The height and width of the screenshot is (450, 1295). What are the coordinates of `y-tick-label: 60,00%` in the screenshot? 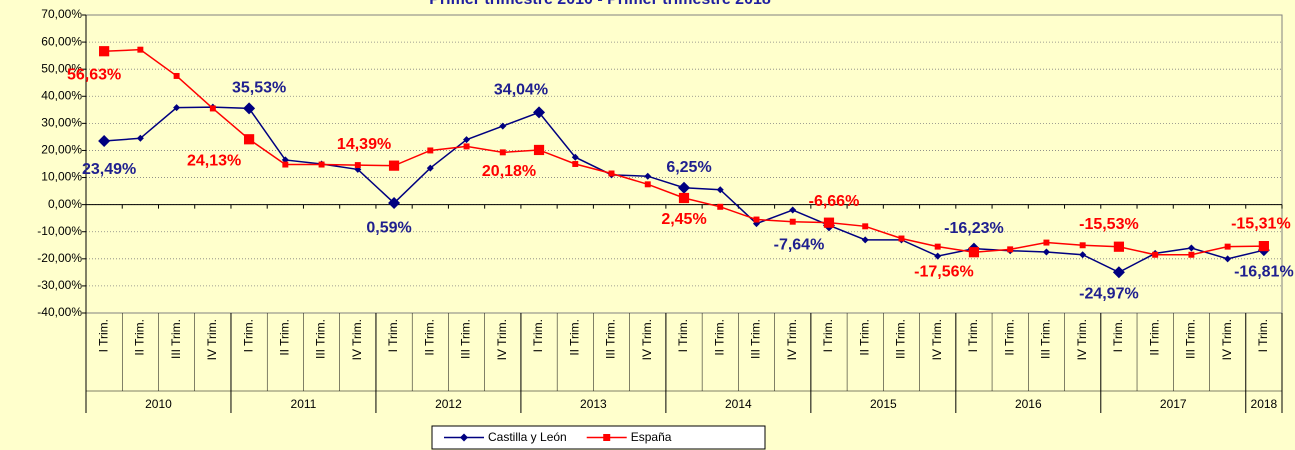 It's located at (61, 41).